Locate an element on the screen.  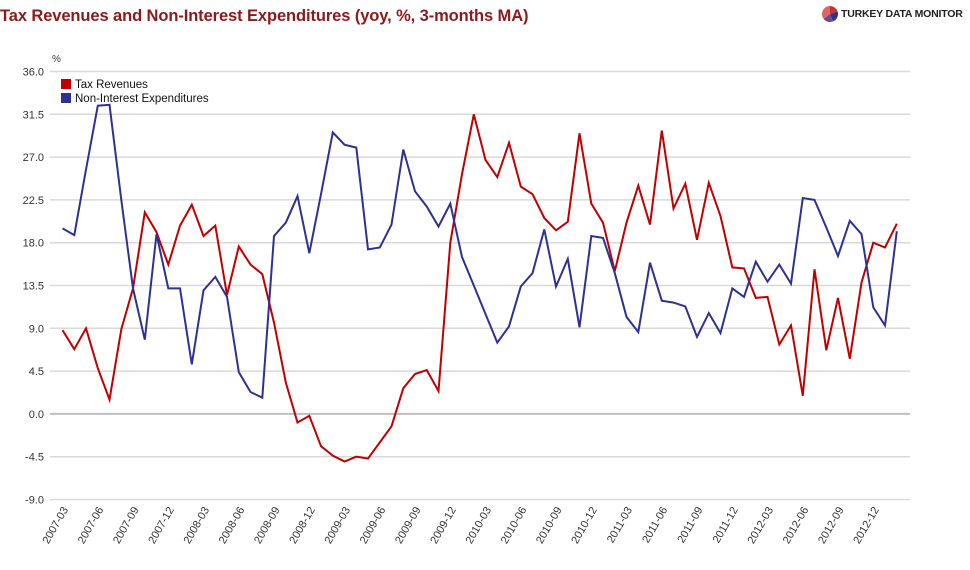
legend: Tax Revenues Non-Interest Expenditures is located at coordinates (135, 92).